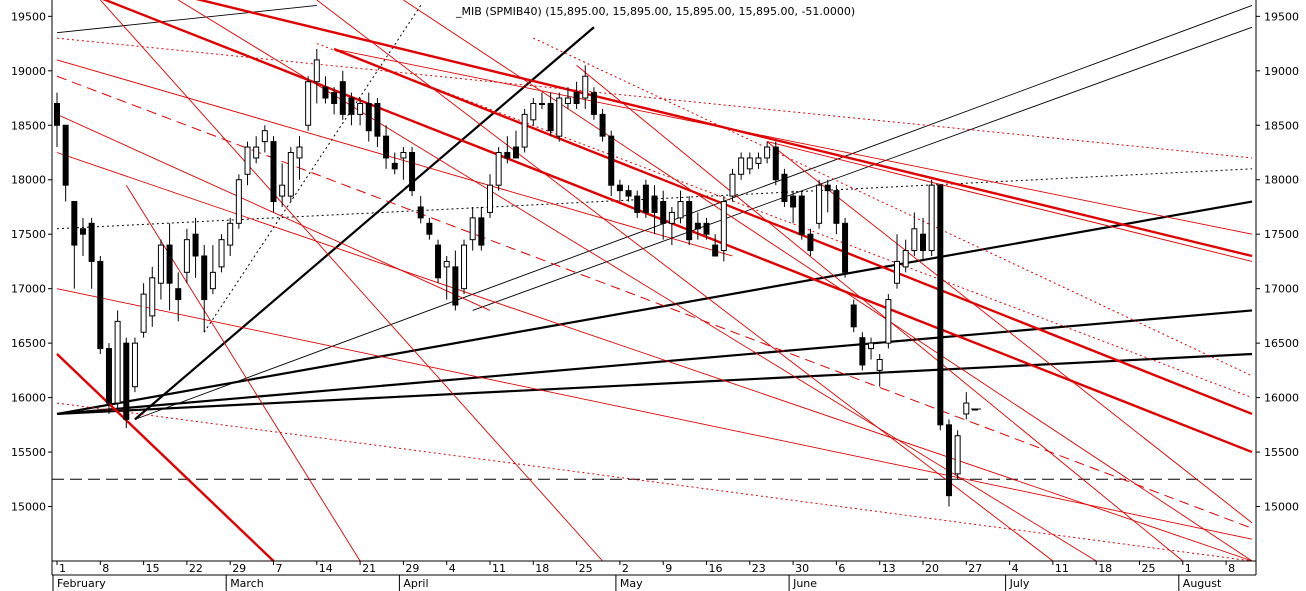 The height and width of the screenshot is (591, 1306). What do you see at coordinates (196, 568) in the screenshot?
I see `x-tick-label: 22` at bounding box center [196, 568].